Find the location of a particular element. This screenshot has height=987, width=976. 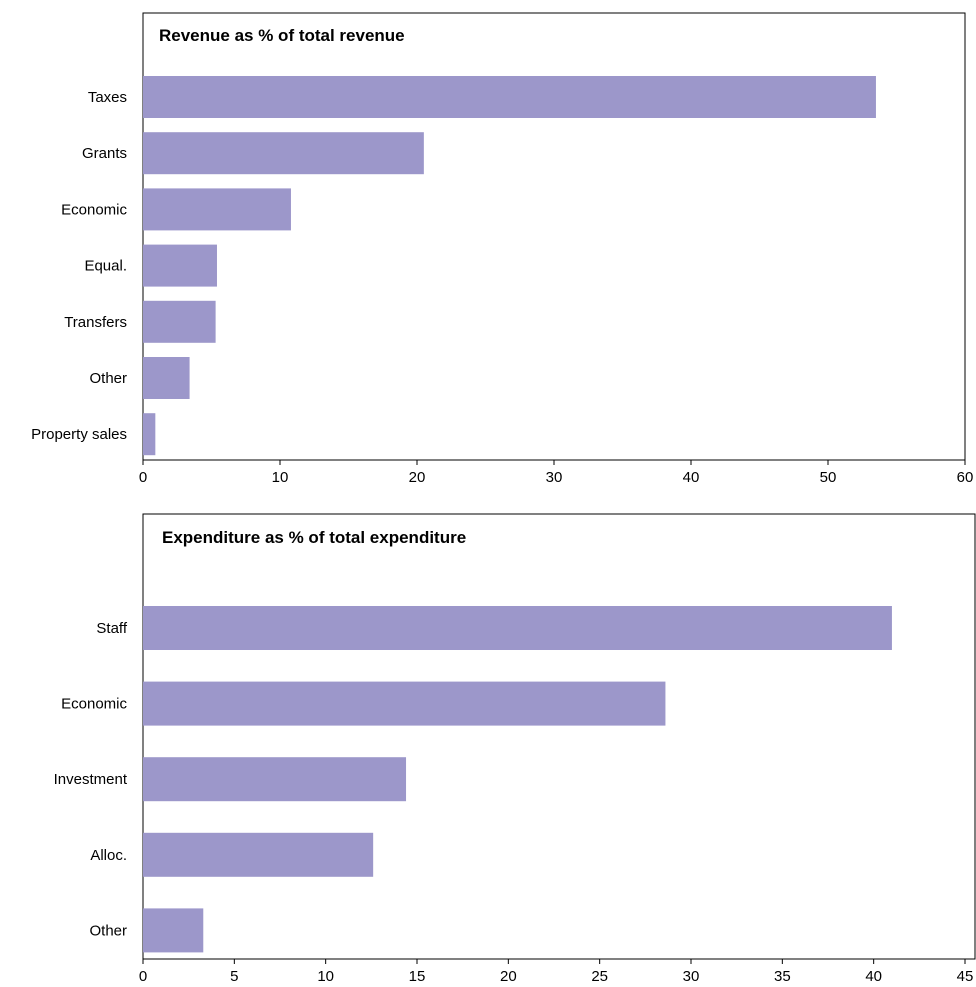

expenditure-category-label-alloc: Alloc. is located at coordinates (108, 855).